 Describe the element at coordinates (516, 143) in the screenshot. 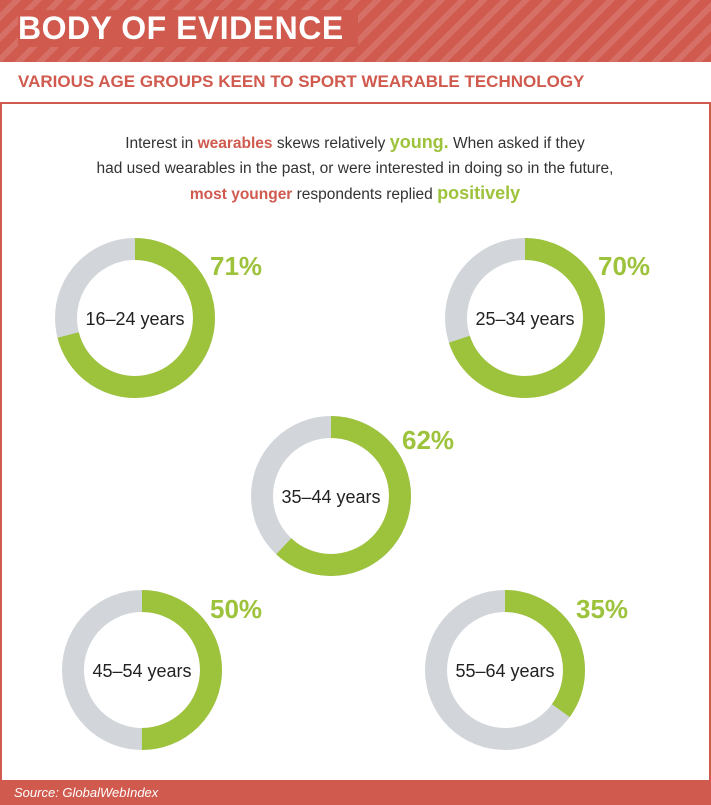

I see `intro-text-part: When asked if they` at that location.